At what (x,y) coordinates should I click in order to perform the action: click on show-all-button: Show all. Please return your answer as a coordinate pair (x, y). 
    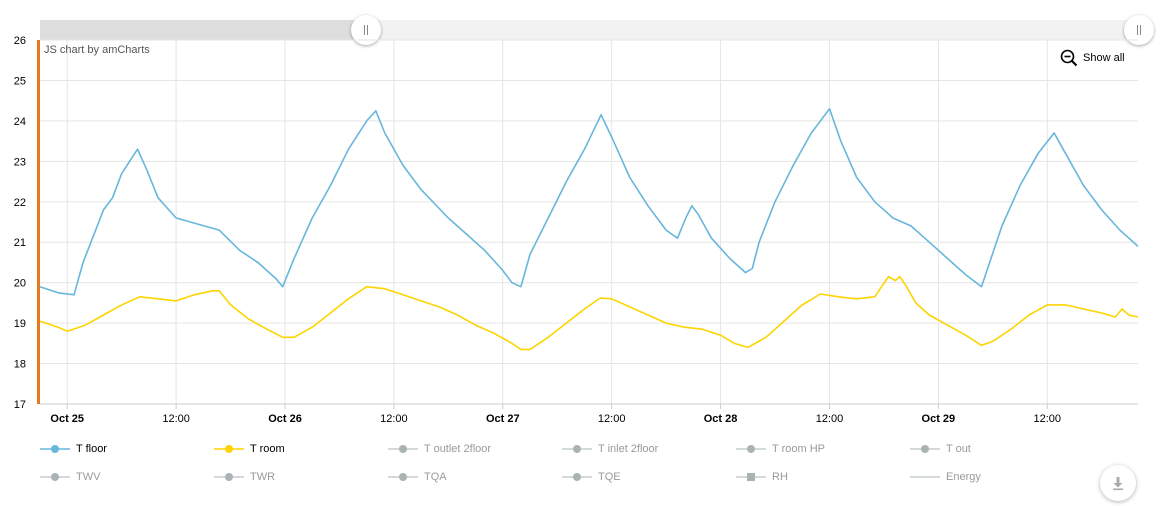
    Looking at the image, I should click on (1092, 58).